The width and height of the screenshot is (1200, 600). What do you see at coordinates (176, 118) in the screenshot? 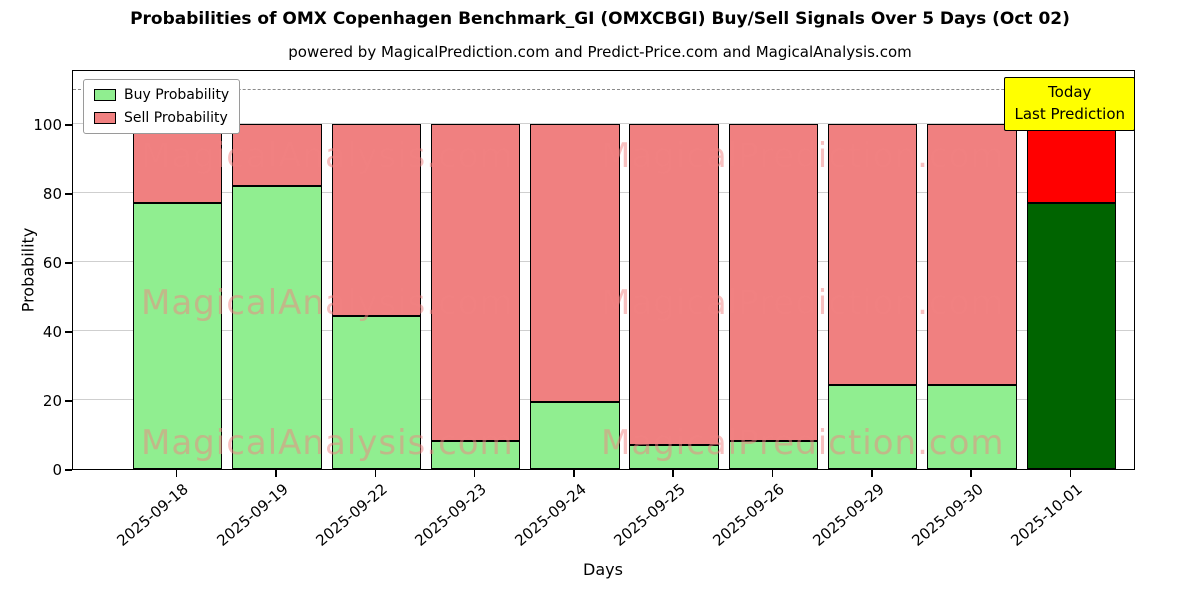
I see `legend-sell-label: Sell Probability` at bounding box center [176, 118].